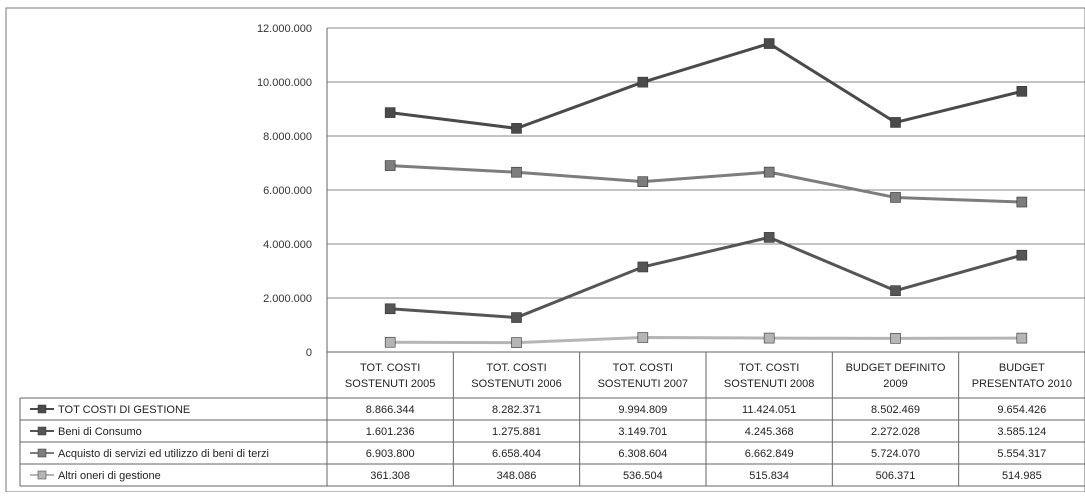 The height and width of the screenshot is (497, 1085). I want to click on y-tick-label: 4.000.000, so click(287, 245).